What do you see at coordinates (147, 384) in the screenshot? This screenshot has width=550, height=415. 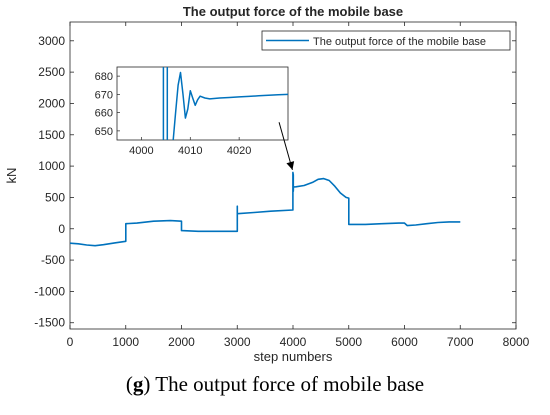 I see `caption-close: )` at bounding box center [147, 384].